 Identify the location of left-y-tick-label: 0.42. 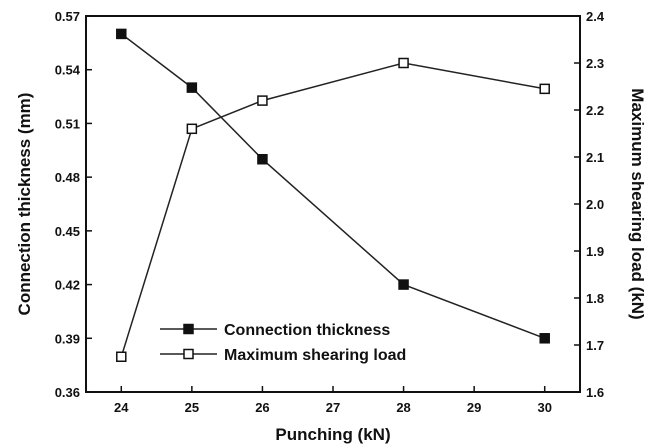
(67, 285).